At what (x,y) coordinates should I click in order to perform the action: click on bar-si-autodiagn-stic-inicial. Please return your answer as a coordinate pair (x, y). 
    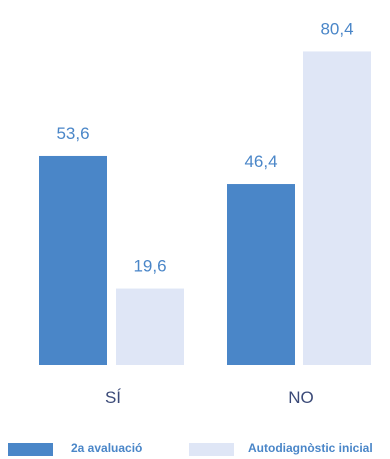
    Looking at the image, I should click on (150, 326).